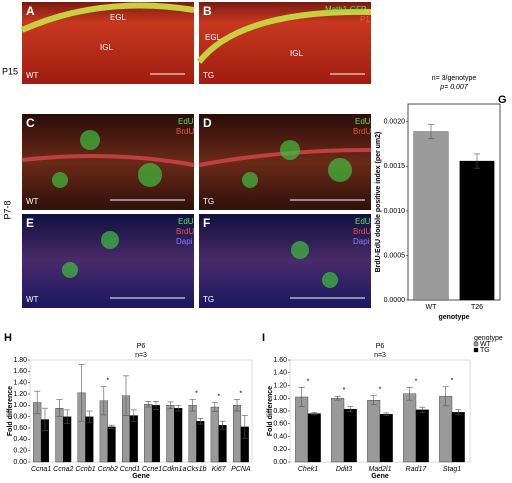  I want to click on x-tick-label: Ccne1, so click(152, 469).